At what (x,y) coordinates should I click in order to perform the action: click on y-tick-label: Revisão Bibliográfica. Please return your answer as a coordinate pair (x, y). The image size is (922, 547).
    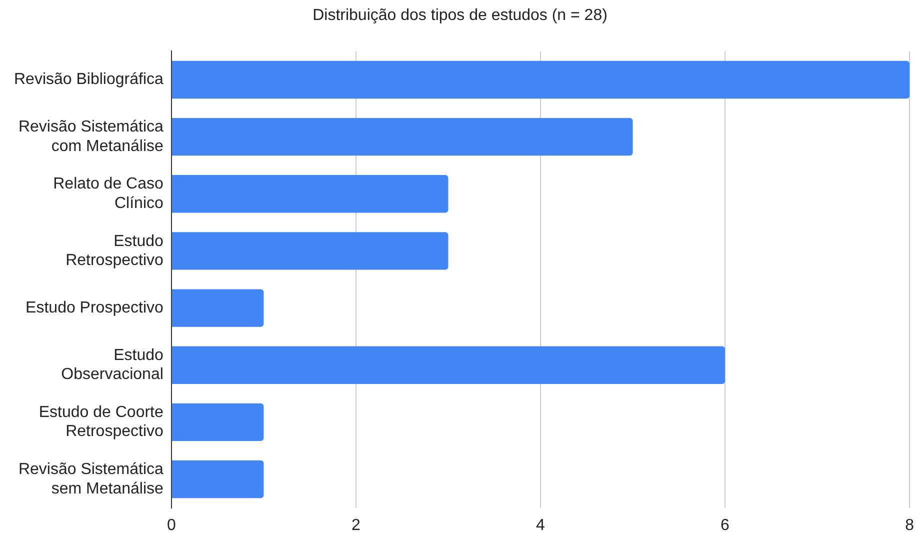
    Looking at the image, I should click on (89, 79).